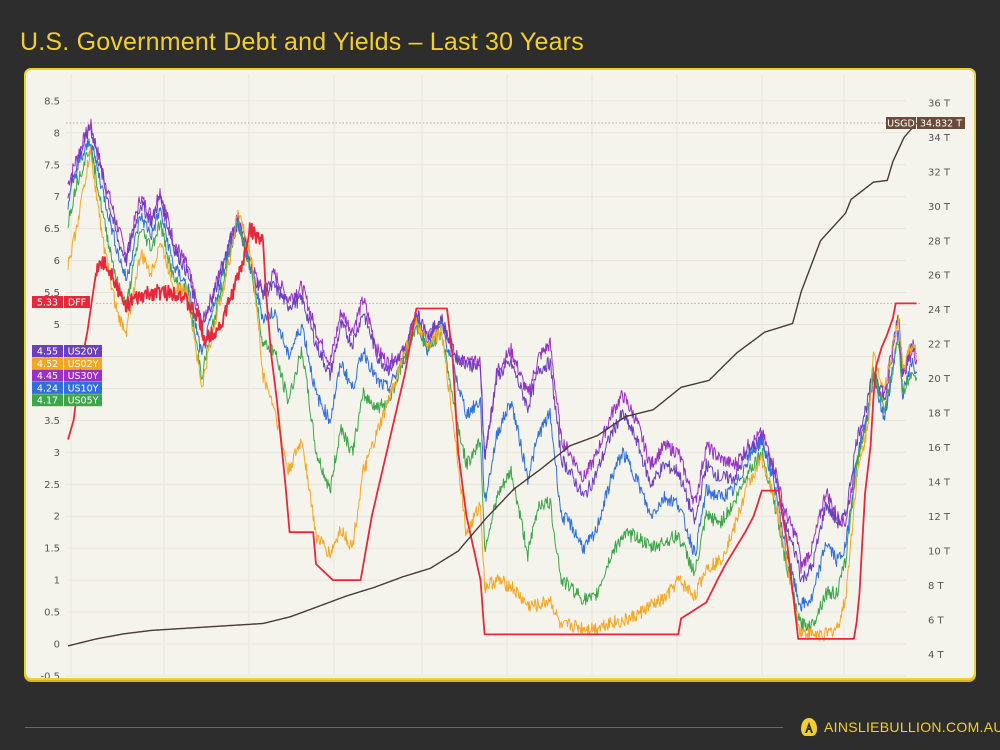 Image resolution: width=1000 pixels, height=750 pixels. I want to click on right-axis-tick: 18 T, so click(939, 414).